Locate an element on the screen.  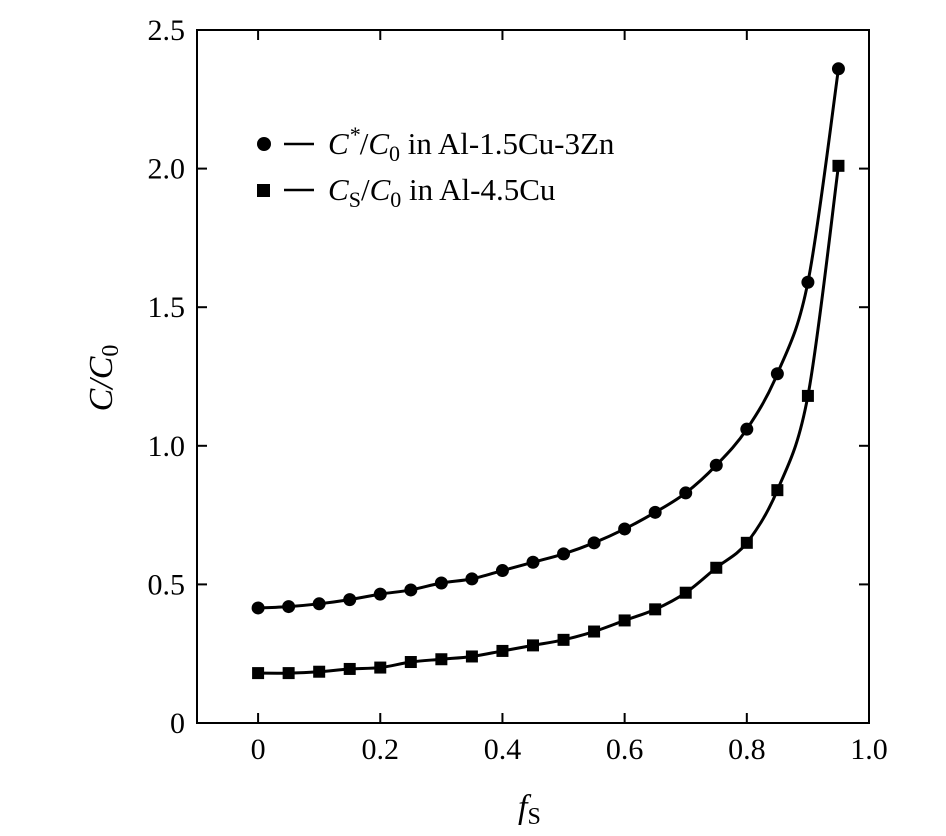
y-tick-label: 2.5 is located at coordinates (167, 30).